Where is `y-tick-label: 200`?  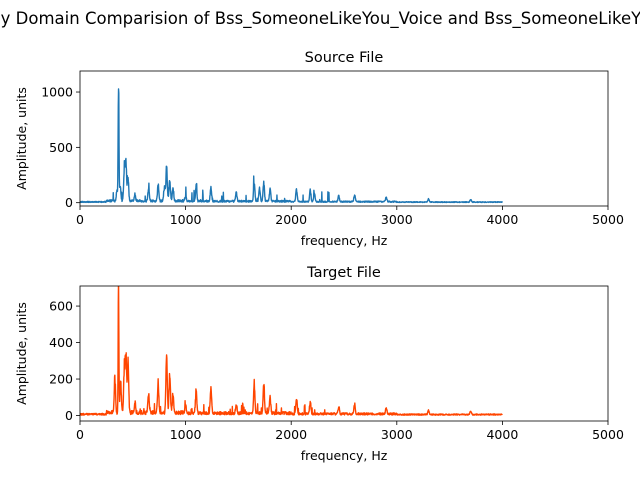
y-tick-label: 200 is located at coordinates (61, 379).